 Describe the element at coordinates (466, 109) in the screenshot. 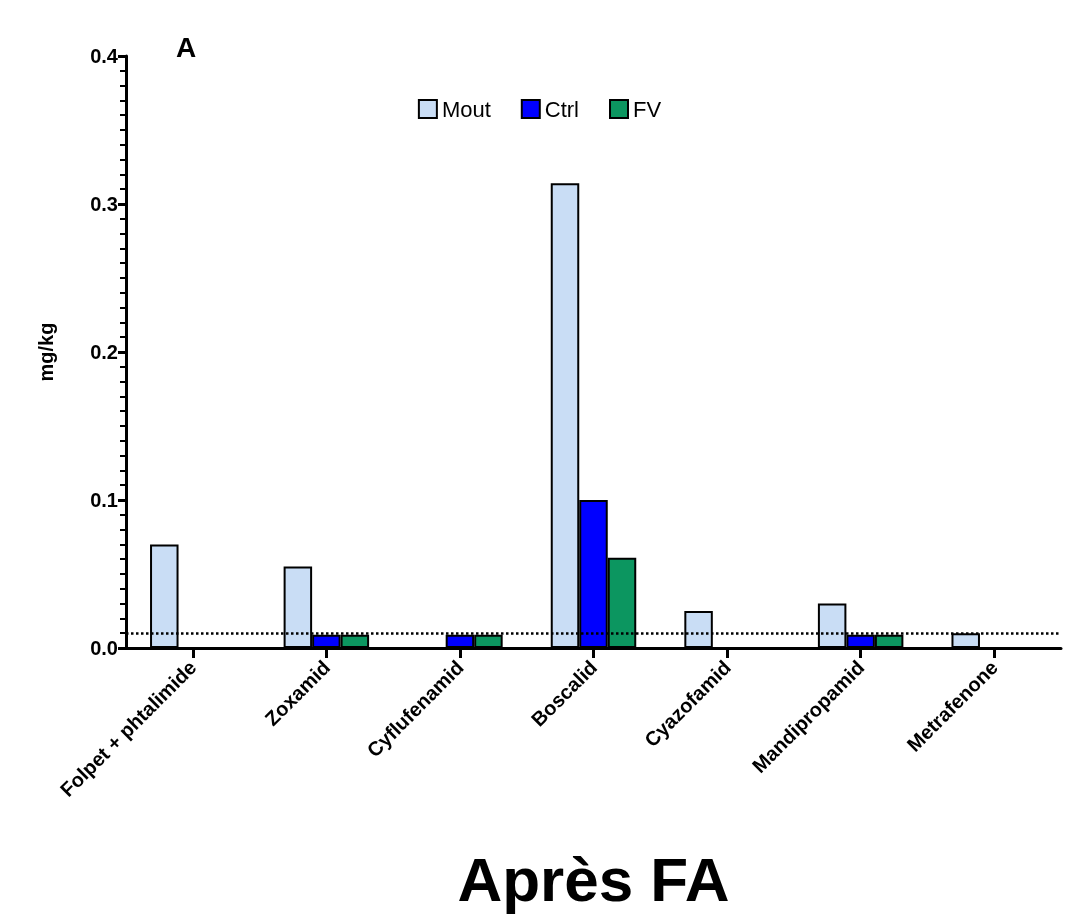

I see `legend-label: Mout` at that location.